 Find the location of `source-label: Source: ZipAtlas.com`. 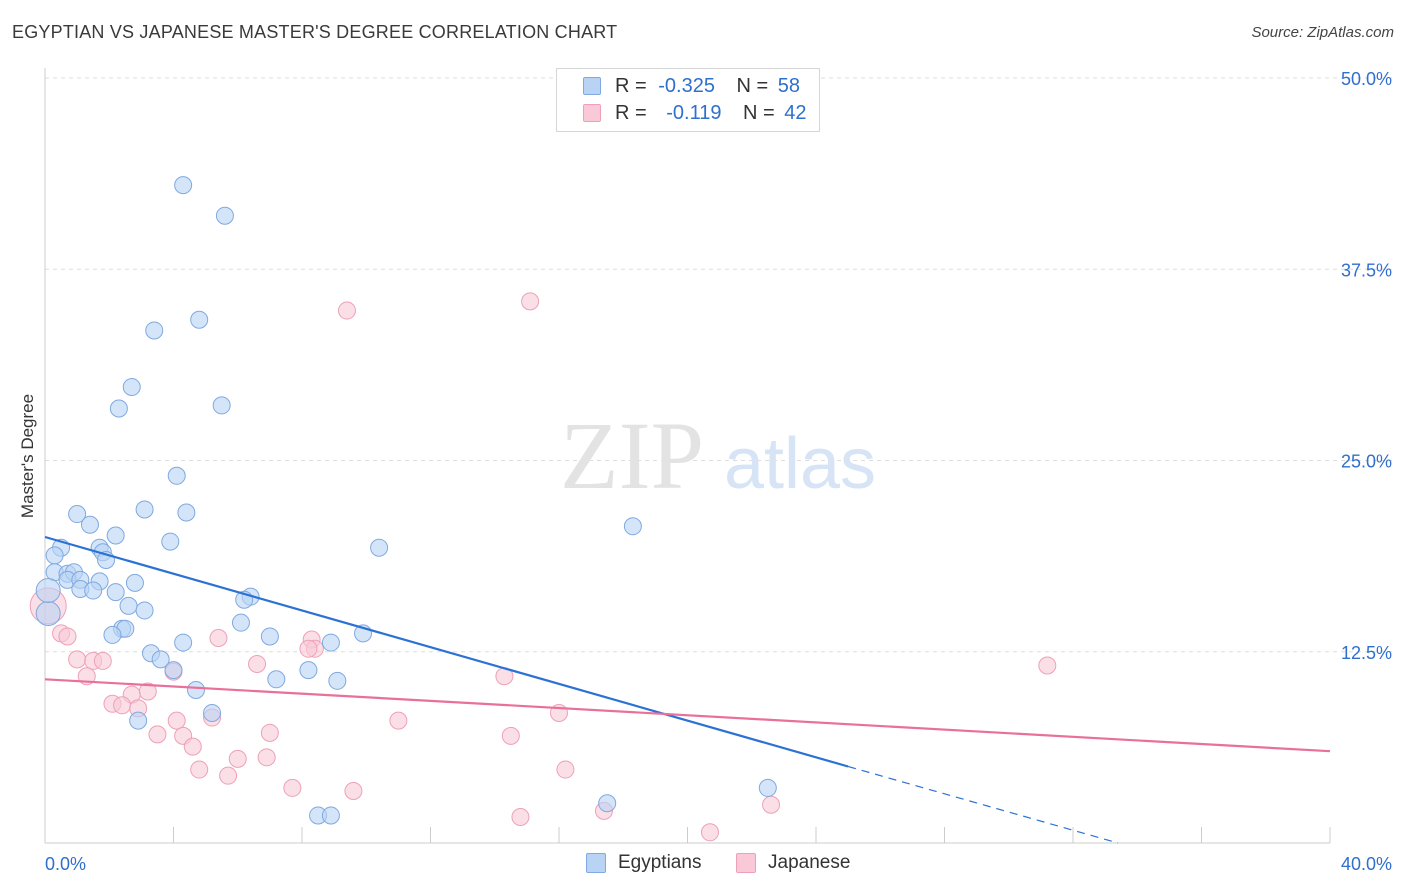

source-label: Source: ZipAtlas.com is located at coordinates (1322, 32).